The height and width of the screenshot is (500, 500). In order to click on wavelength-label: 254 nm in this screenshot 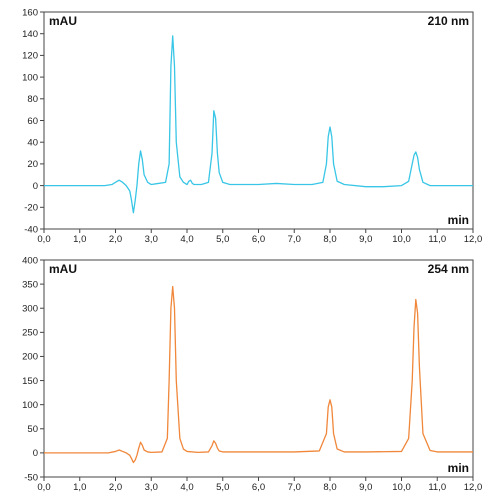, I will do `click(448, 269)`.